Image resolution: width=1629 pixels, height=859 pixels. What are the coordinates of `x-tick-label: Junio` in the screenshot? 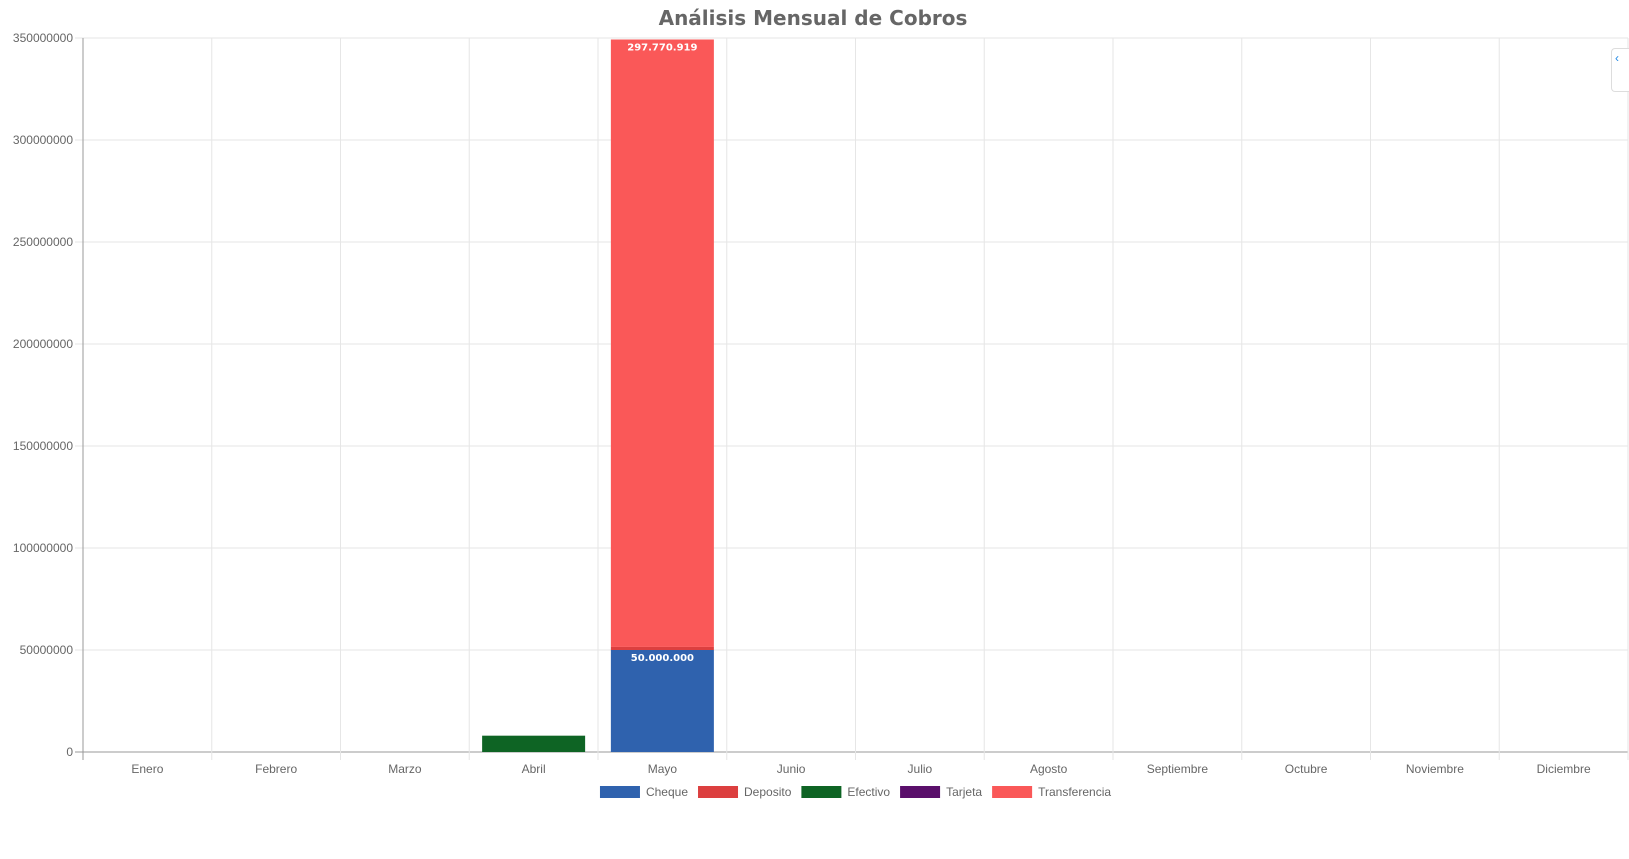 It's located at (791, 769).